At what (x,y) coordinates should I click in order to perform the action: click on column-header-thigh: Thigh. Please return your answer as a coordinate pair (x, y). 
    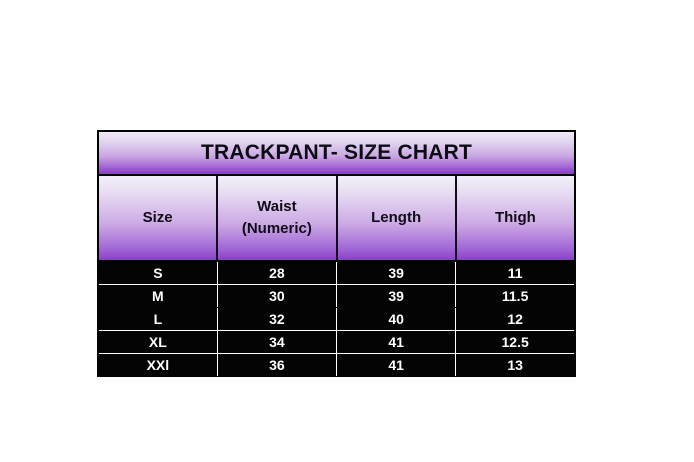
    Looking at the image, I should click on (515, 218).